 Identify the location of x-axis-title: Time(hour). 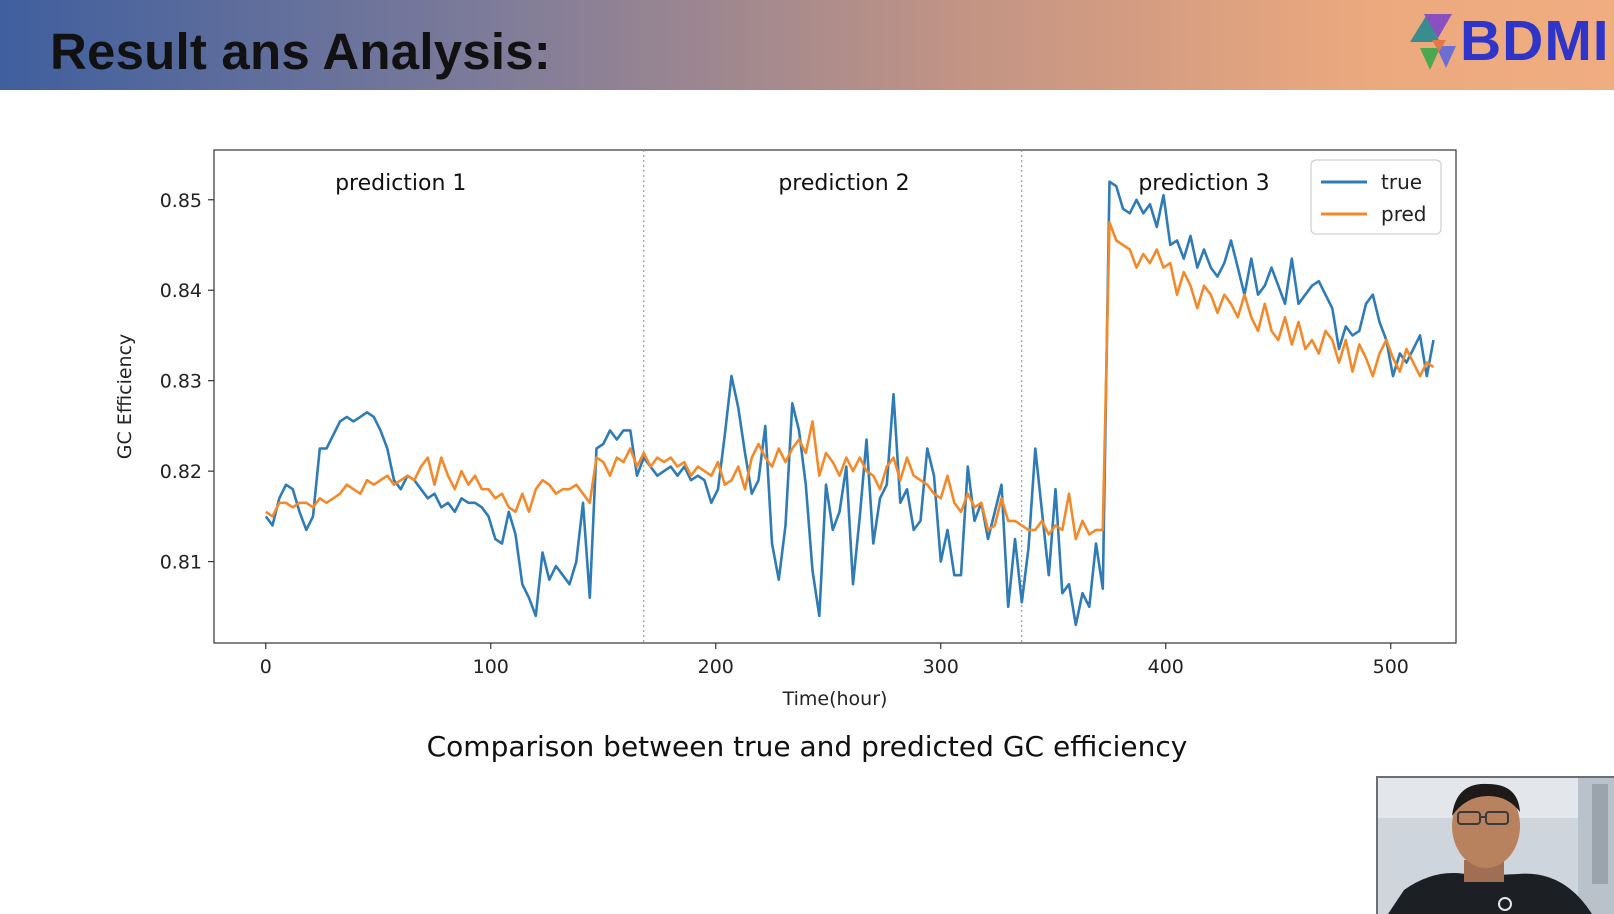
(835, 699).